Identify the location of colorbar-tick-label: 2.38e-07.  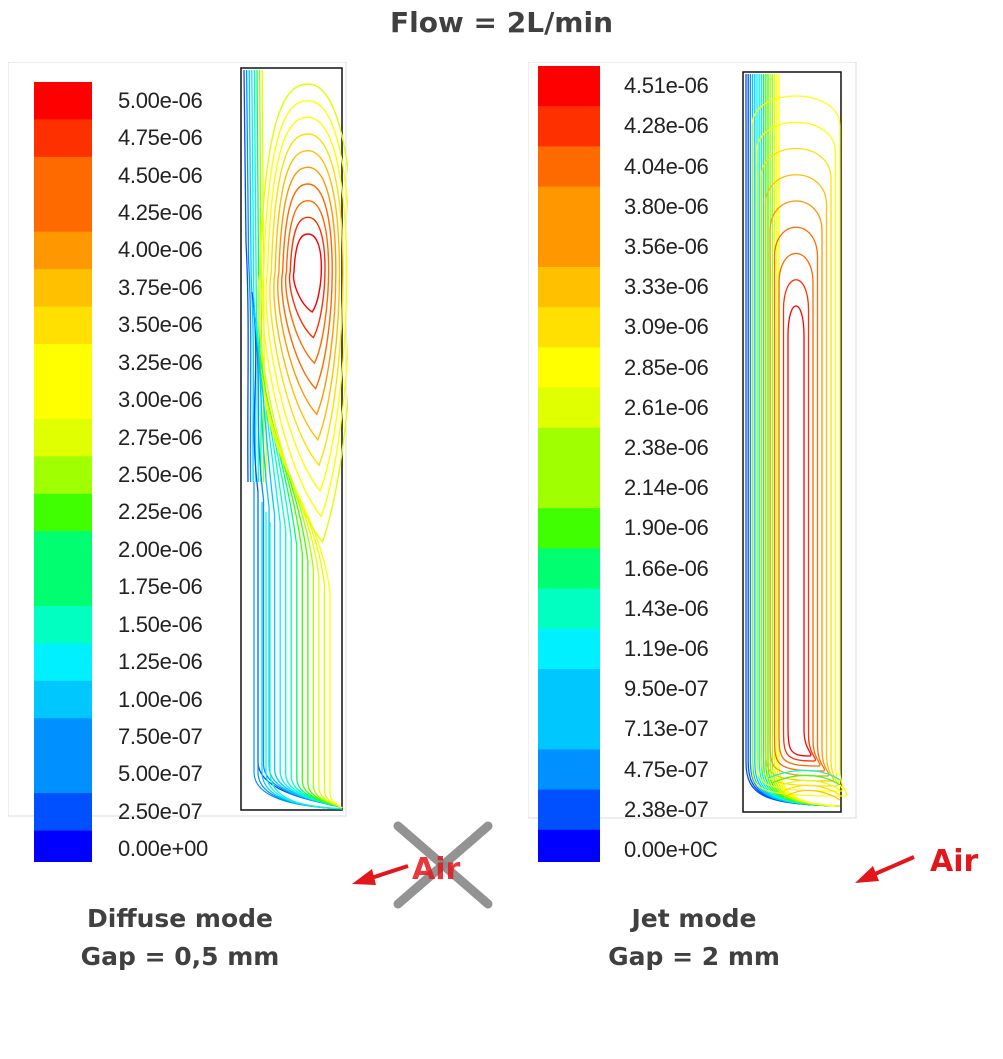
(666, 809).